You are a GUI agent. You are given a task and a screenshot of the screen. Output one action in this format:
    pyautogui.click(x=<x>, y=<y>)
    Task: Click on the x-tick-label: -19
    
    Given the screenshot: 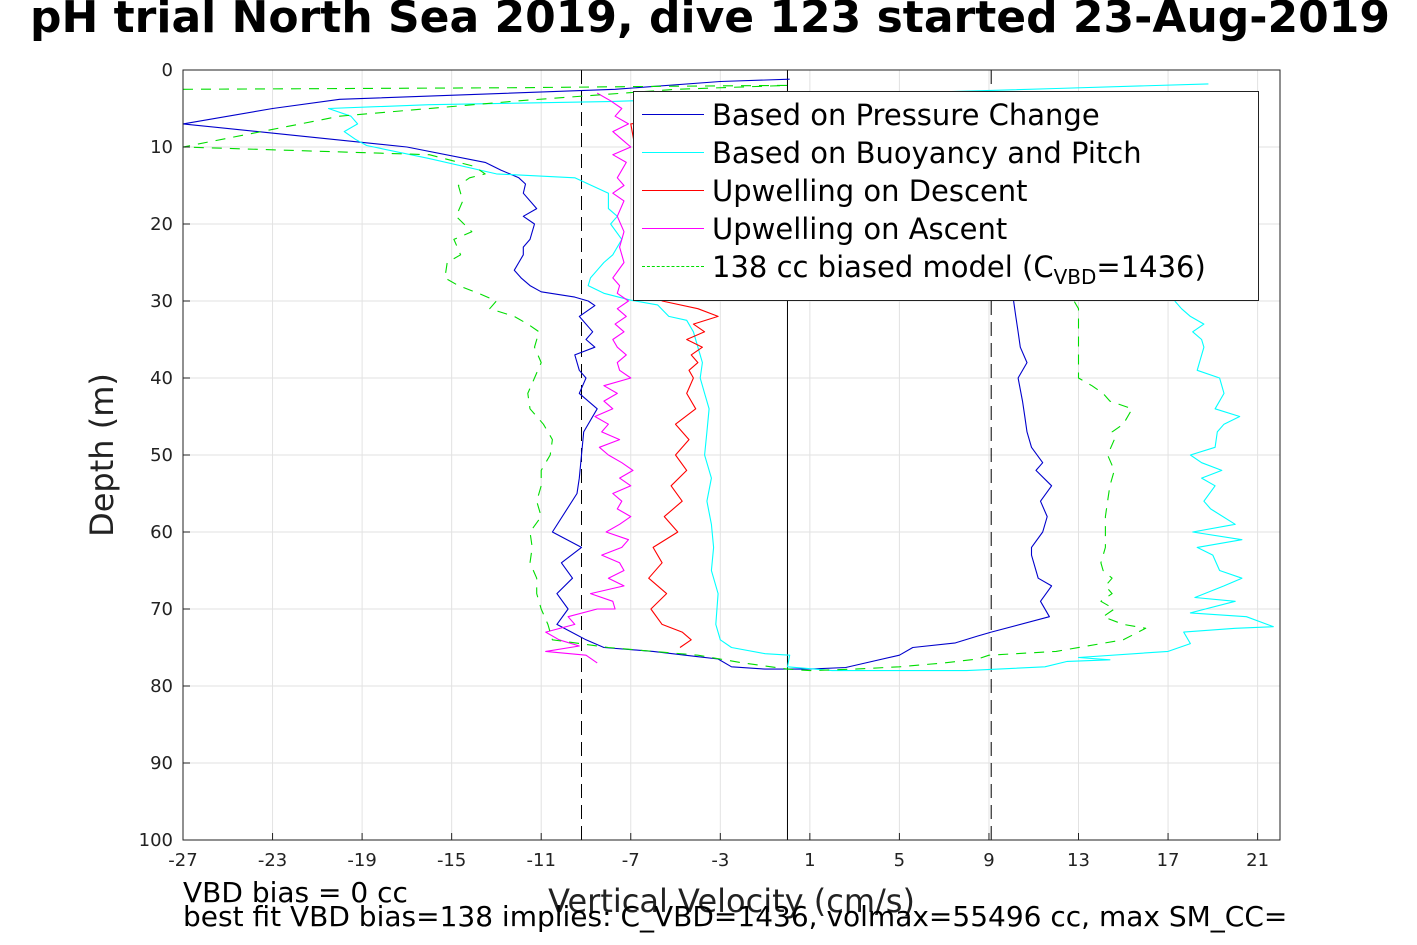 What is the action you would take?
    pyautogui.click(x=361, y=860)
    